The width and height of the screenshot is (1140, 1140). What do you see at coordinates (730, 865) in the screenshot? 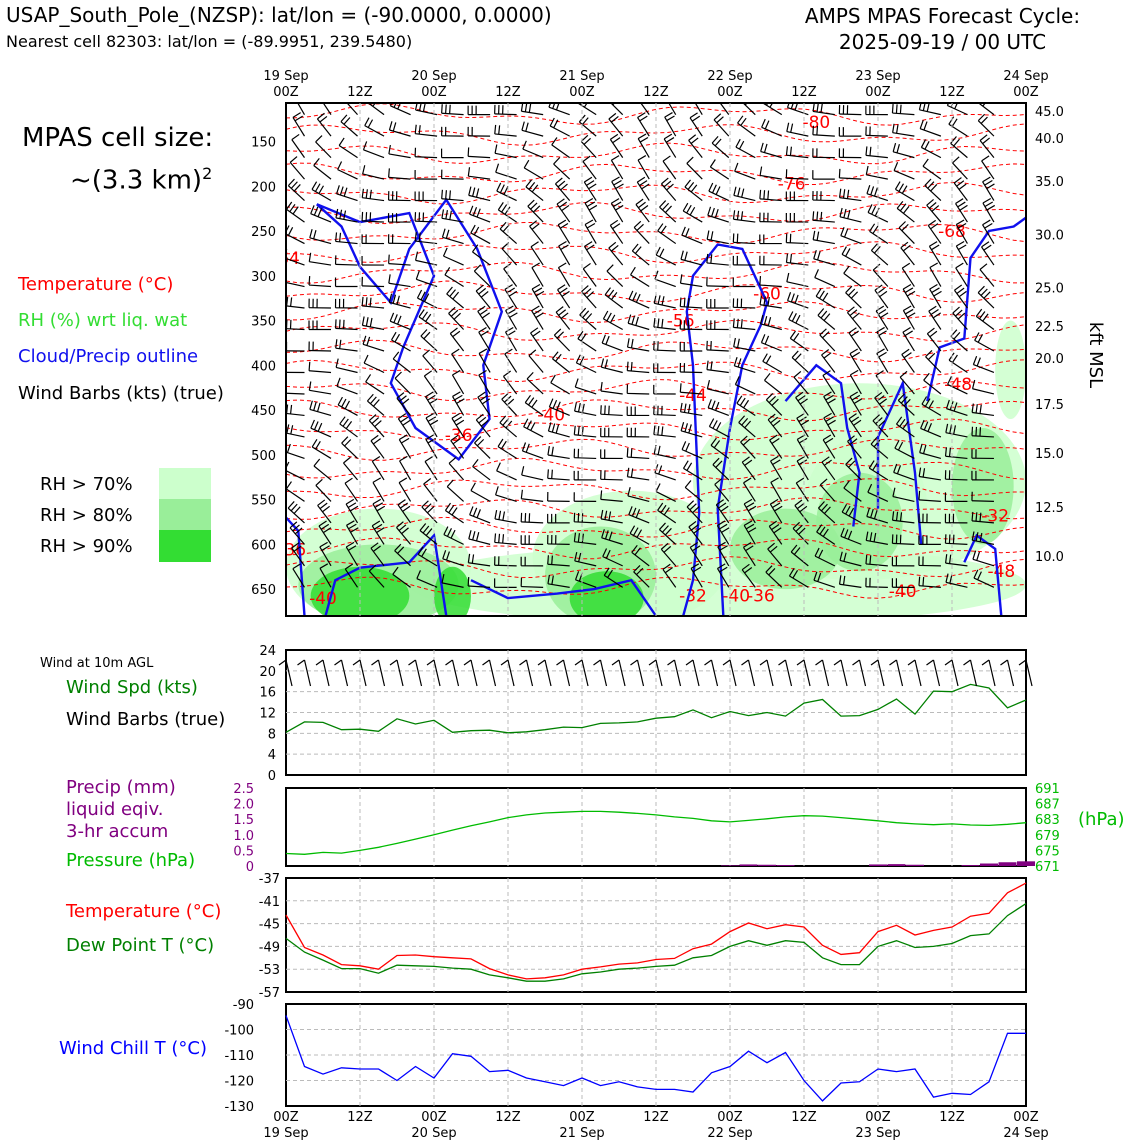
I see `precip-bar` at bounding box center [730, 865].